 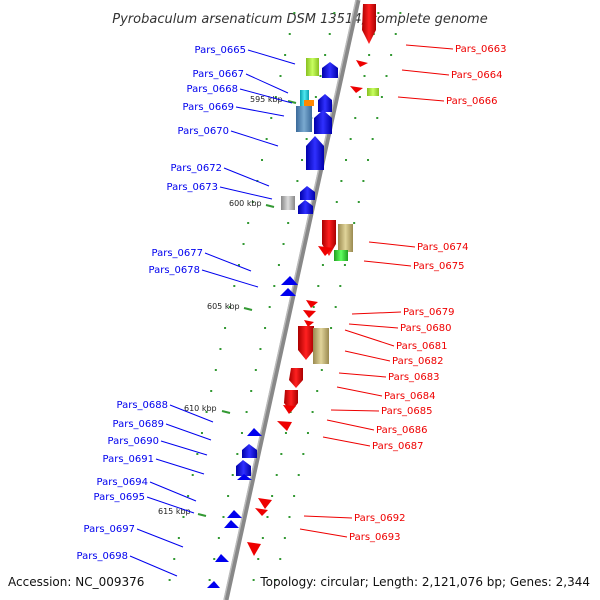 What do you see at coordinates (480, 49) in the screenshot?
I see `gene-label-pars-0663: Pars_0663` at bounding box center [480, 49].